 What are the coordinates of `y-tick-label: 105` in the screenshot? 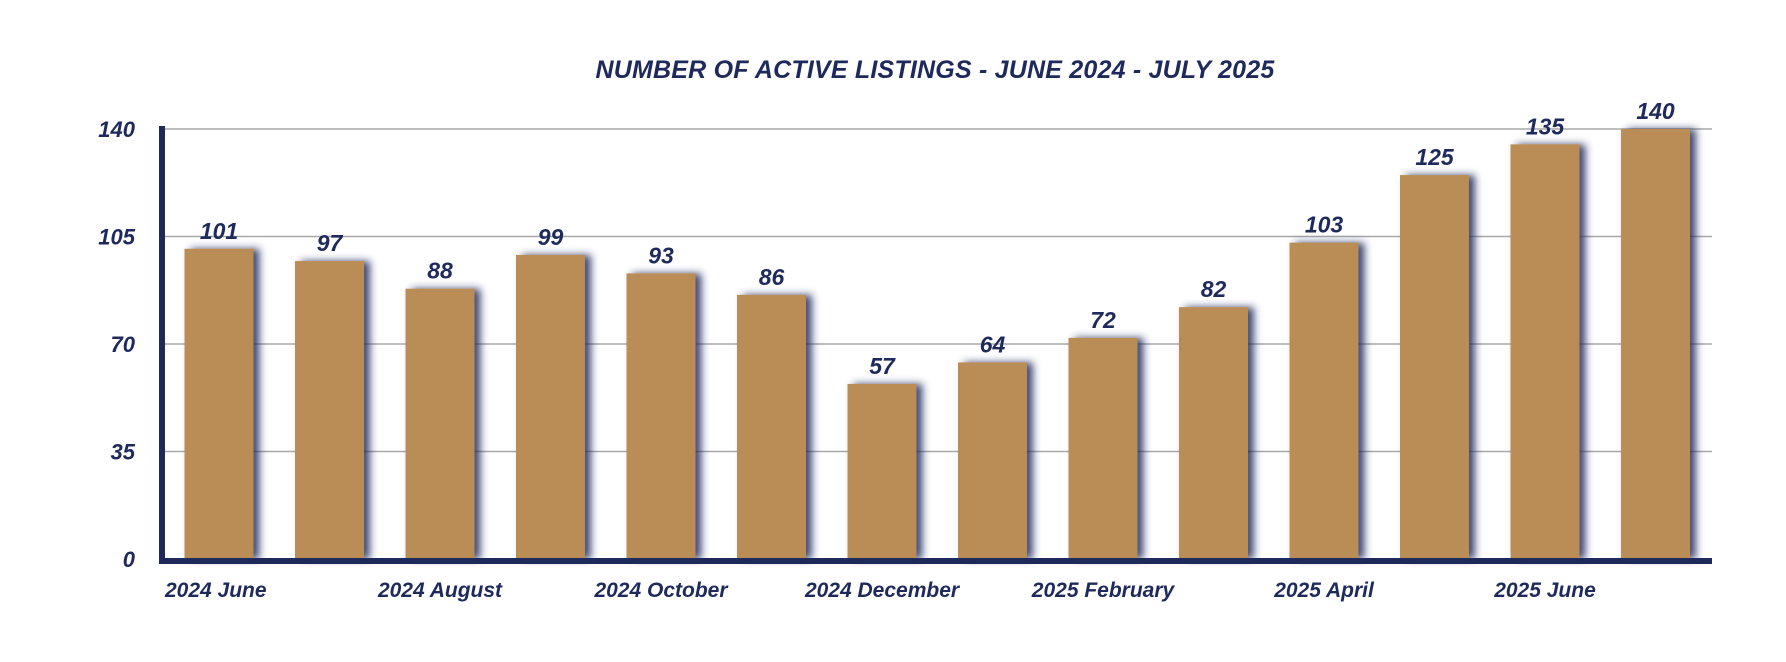 It's located at (116, 237).